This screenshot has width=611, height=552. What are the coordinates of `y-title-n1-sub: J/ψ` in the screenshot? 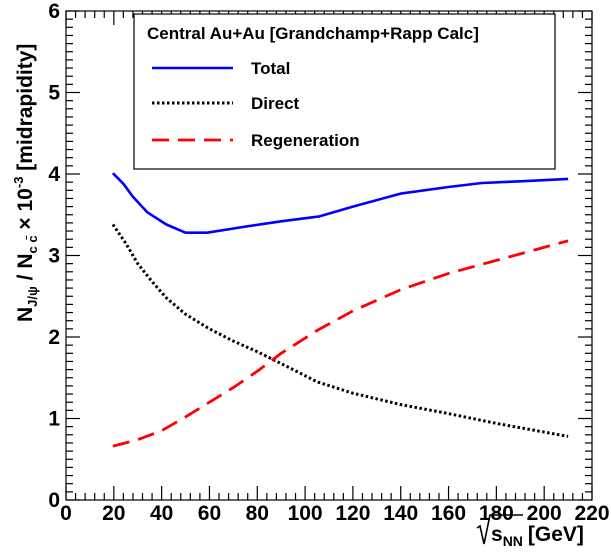 It's located at (32, 296).